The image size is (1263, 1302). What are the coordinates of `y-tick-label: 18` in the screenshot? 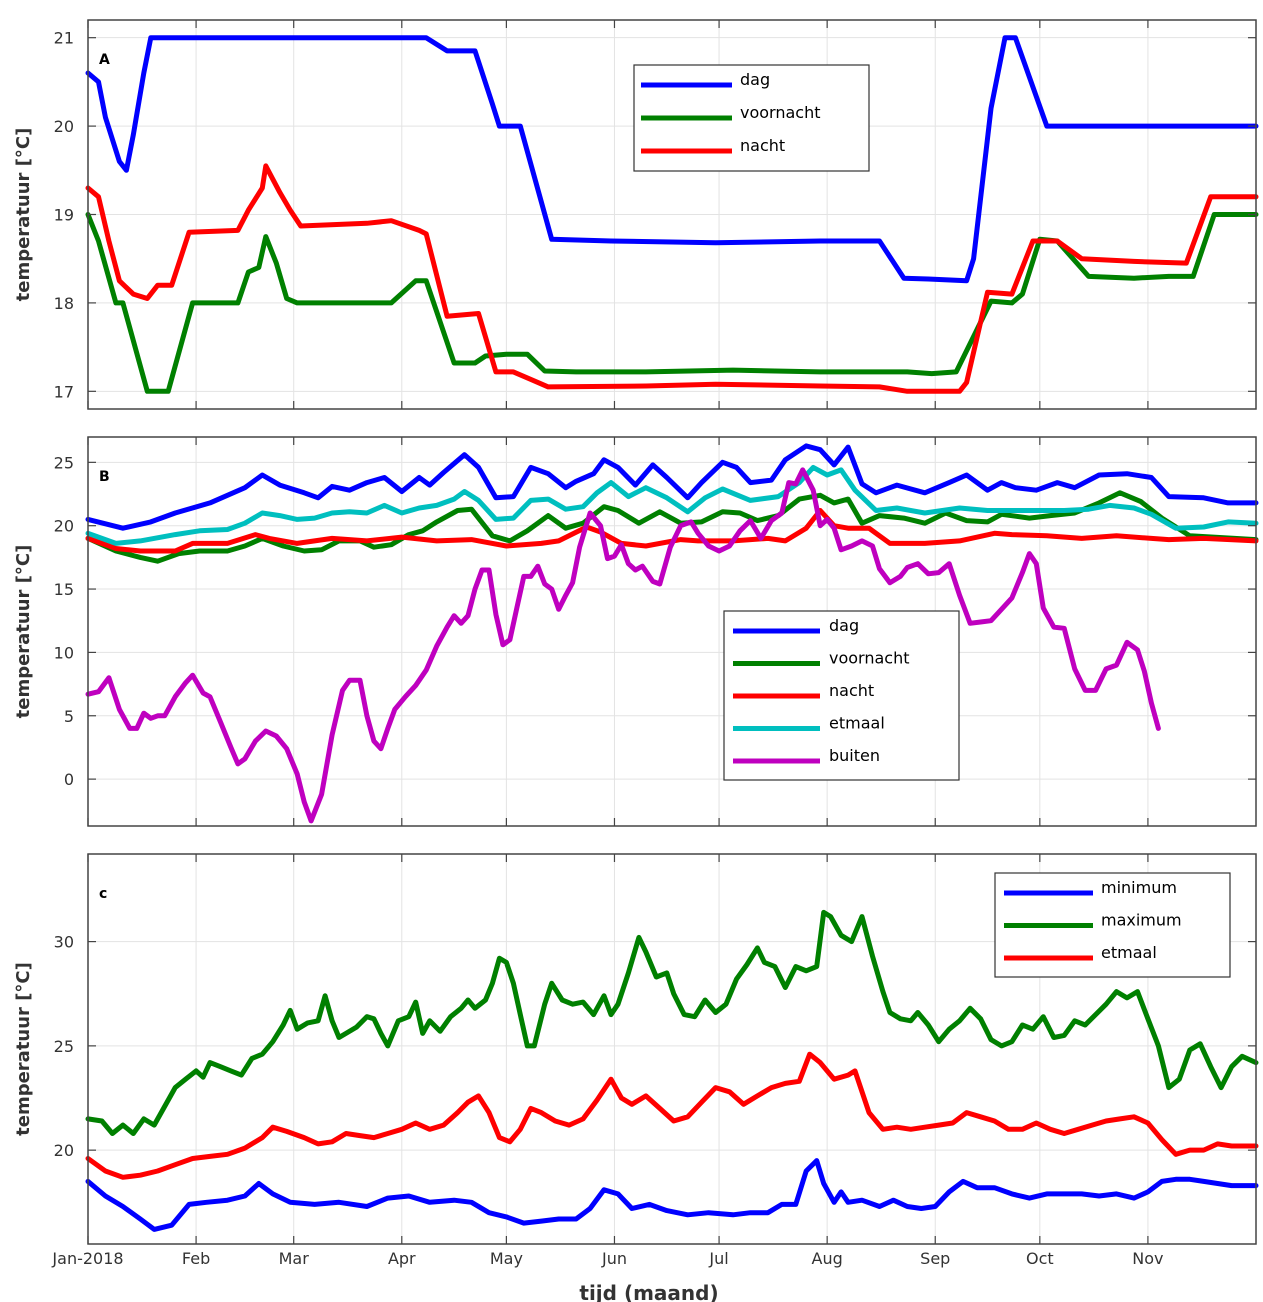 It's located at (64, 303).